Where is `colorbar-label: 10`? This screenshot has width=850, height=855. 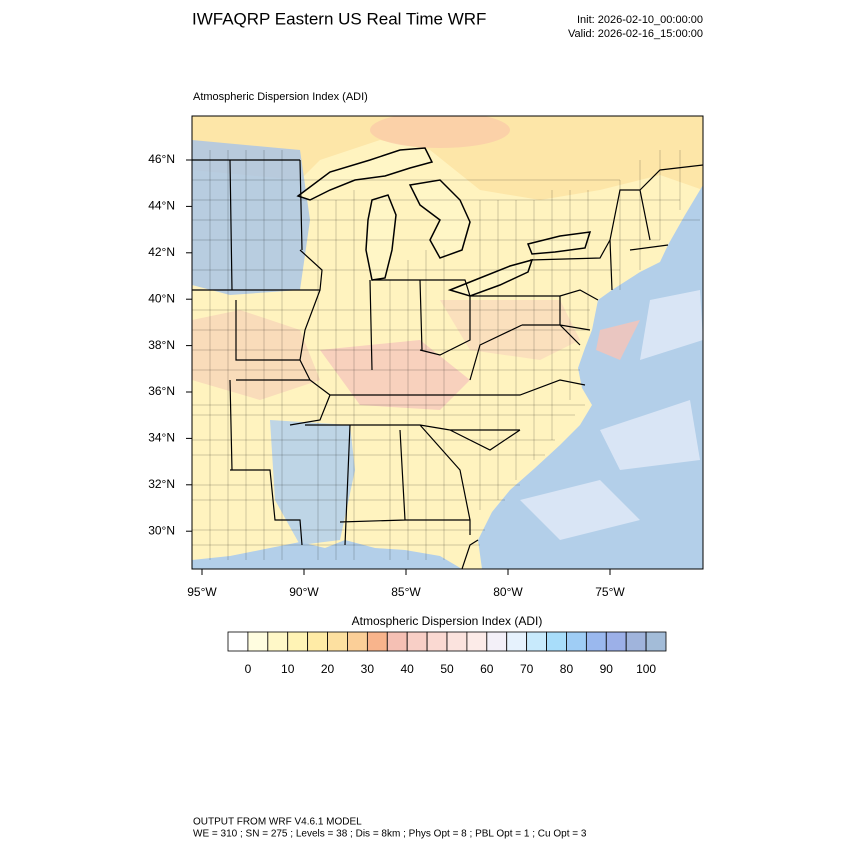 colorbar-label: 10 is located at coordinates (288, 669).